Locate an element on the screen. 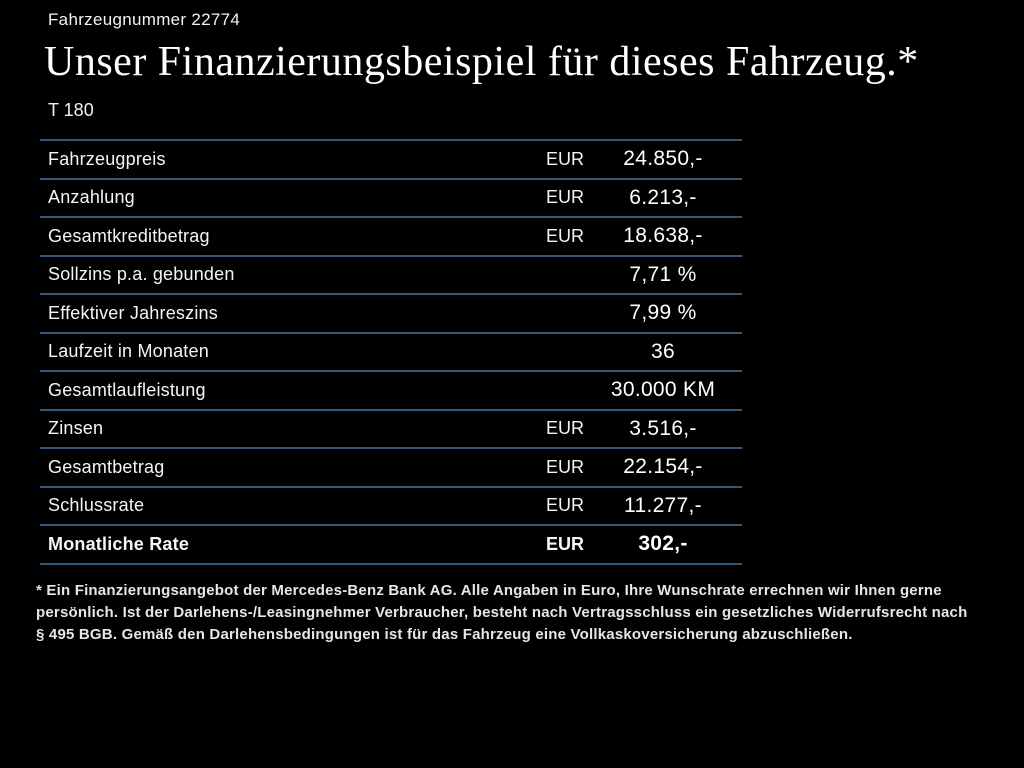  row-value: 11.277,- is located at coordinates (663, 505).